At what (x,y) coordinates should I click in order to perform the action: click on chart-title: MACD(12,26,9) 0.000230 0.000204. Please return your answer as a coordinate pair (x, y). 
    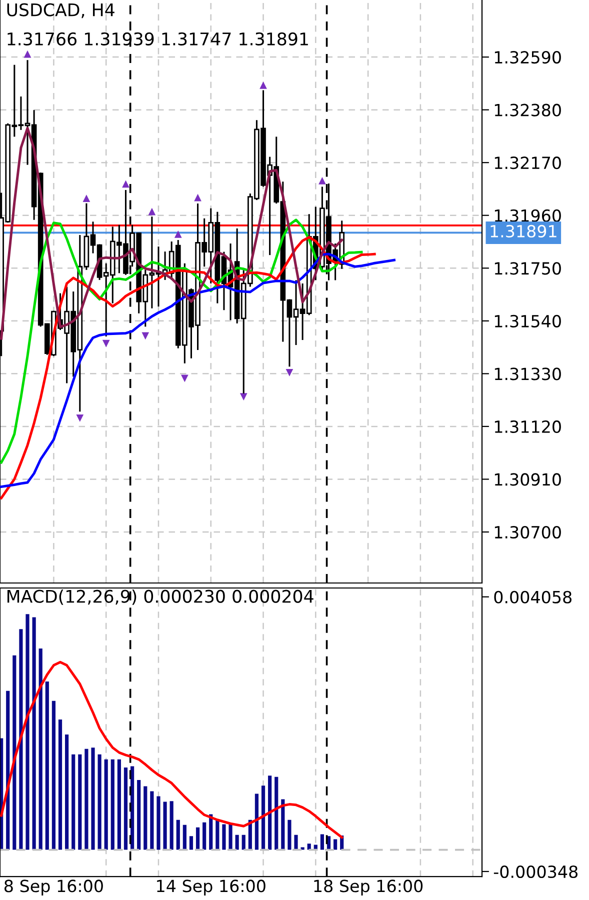
    Looking at the image, I should click on (160, 597).